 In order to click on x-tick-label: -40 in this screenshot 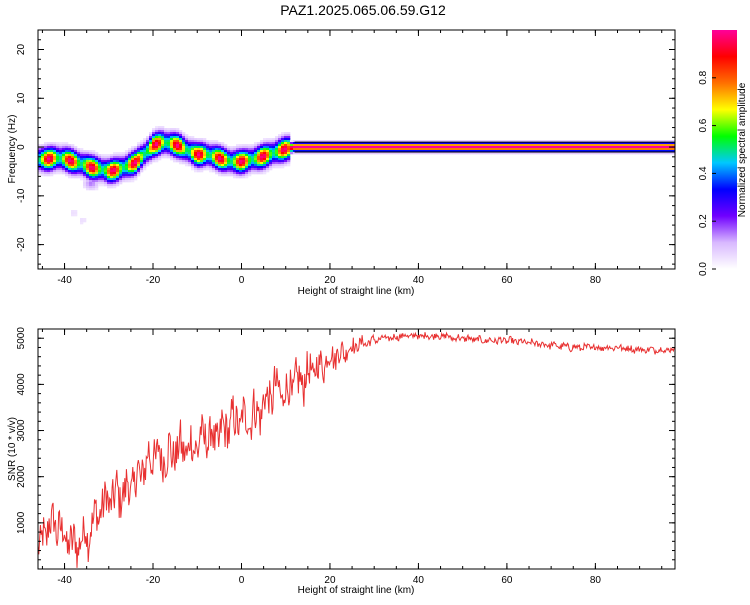, I will do `click(64, 580)`.